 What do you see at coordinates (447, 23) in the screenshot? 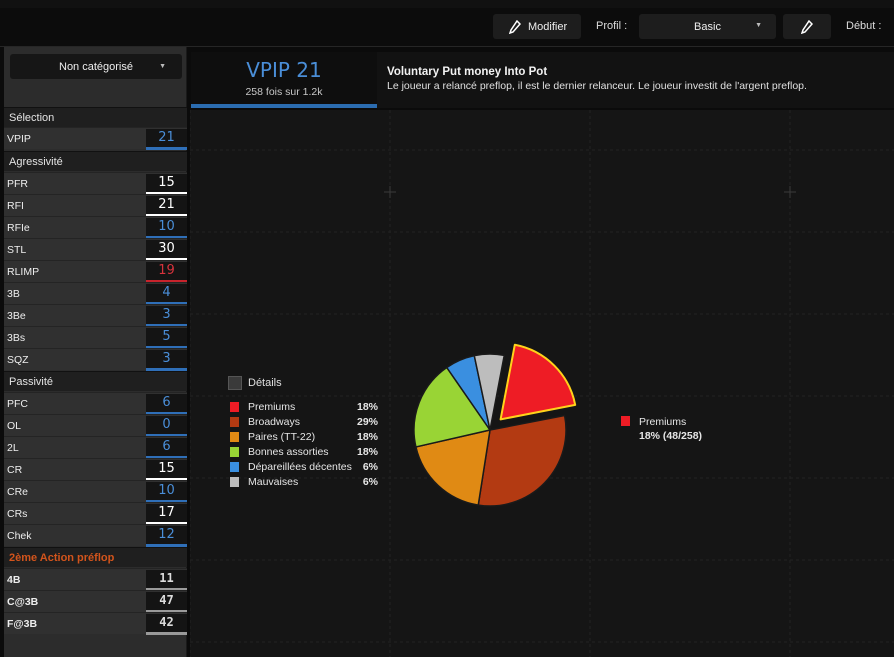
I see `top-toolbar: Modifier Profil : Basic ▼ Début :` at bounding box center [447, 23].